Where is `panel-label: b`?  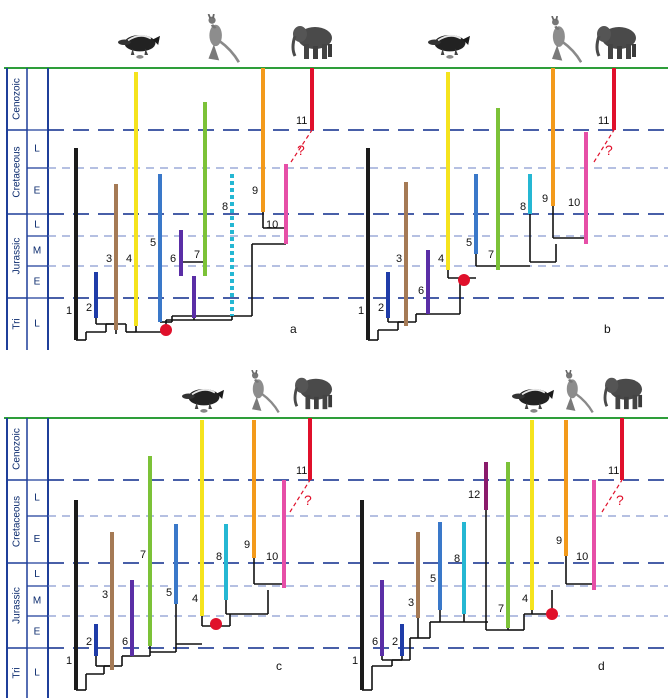 panel-label: b is located at coordinates (607, 329).